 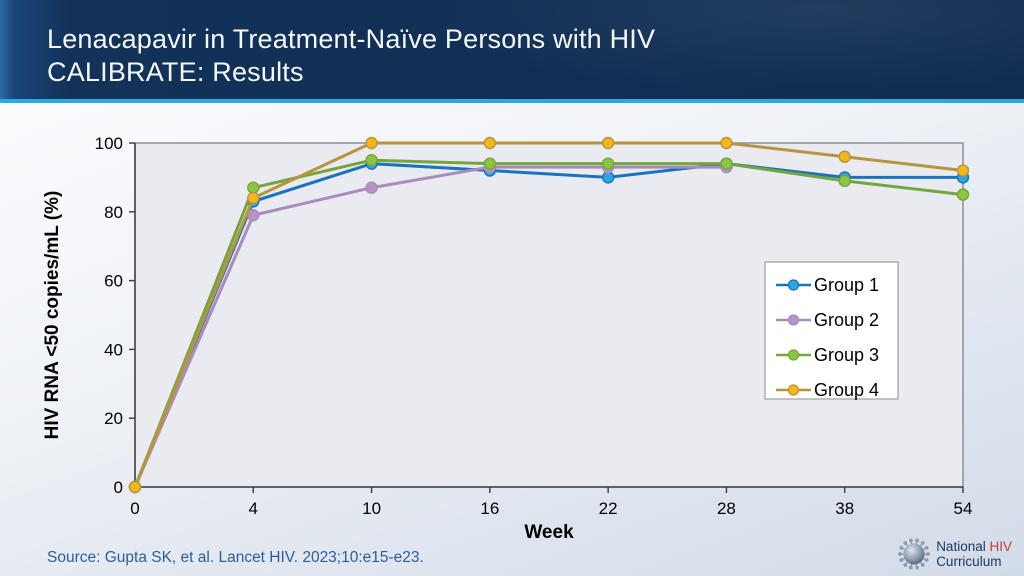 I want to click on x-tick-label: 10, so click(x=371, y=508).